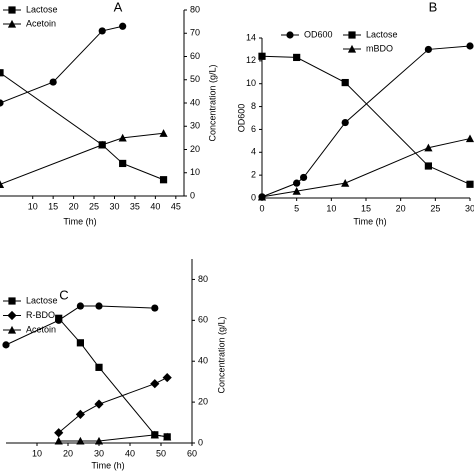 The height and width of the screenshot is (474, 474). Describe the element at coordinates (251, 37) in the screenshot. I see `y-tick-label: 14` at that location.